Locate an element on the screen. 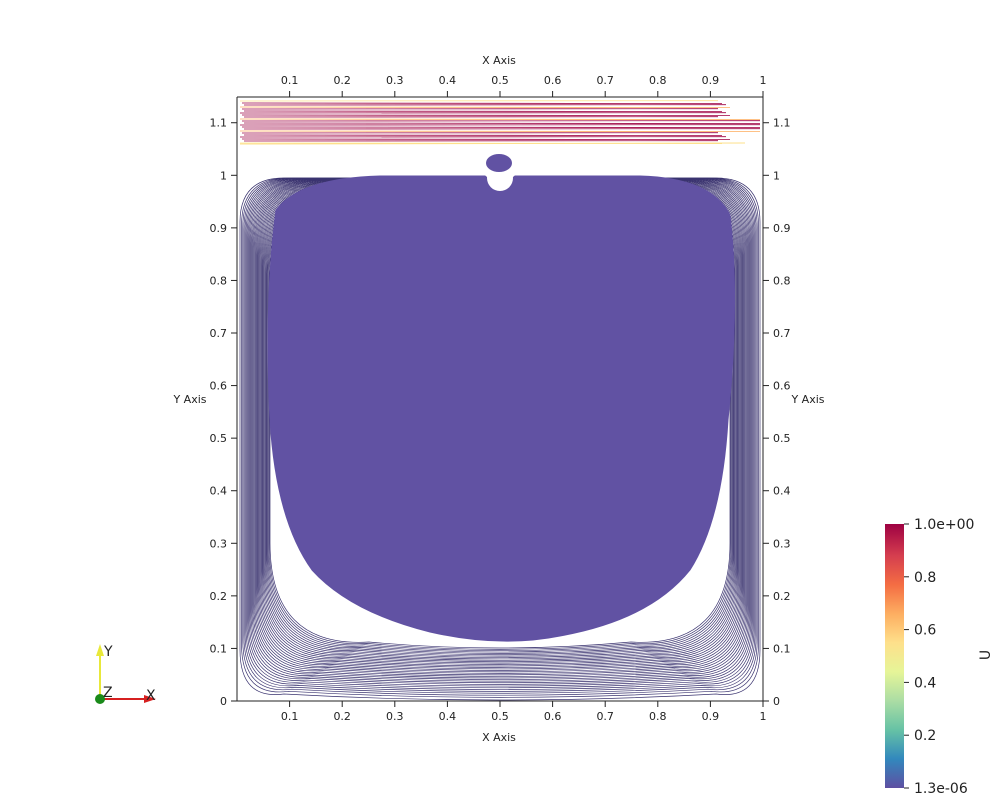  x-tick-label-bottom: 0.5 is located at coordinates (500, 716).